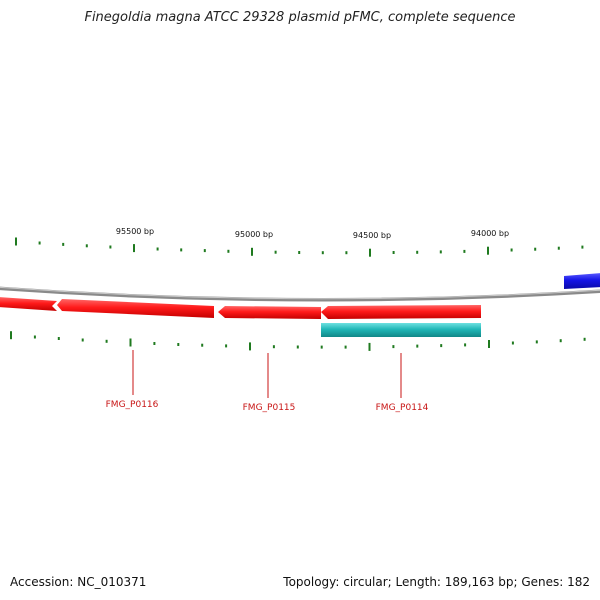 This screenshot has height=600, width=600. I want to click on scale-label-95000: 95000 bp, so click(254, 234).